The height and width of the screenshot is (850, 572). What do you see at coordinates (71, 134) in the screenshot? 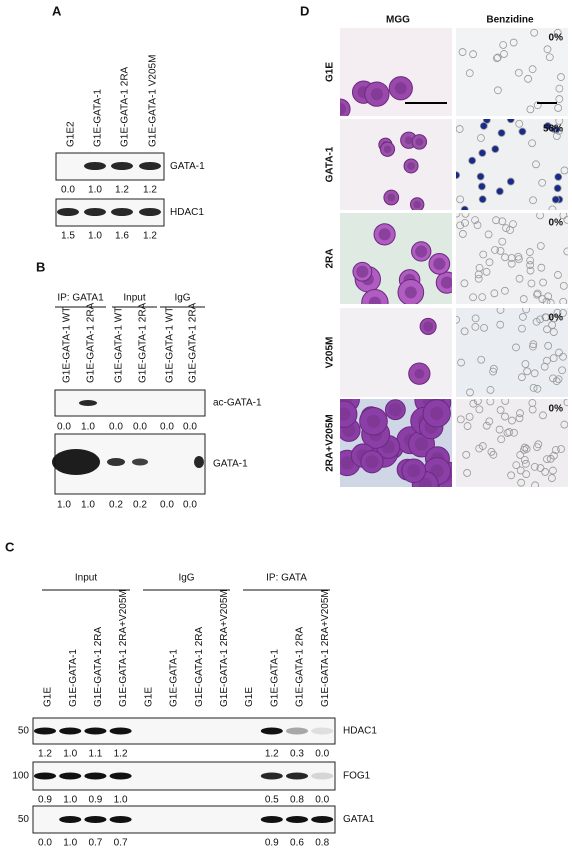
I see `lane-label: G1E2` at bounding box center [71, 134].